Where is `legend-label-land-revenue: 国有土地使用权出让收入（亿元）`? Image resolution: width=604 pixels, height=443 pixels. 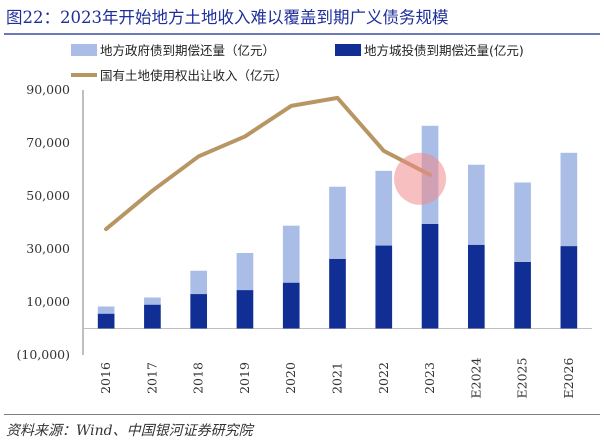 legend-label-land-revenue: 国有土地使用权出让收入（亿元） is located at coordinates (194, 75).